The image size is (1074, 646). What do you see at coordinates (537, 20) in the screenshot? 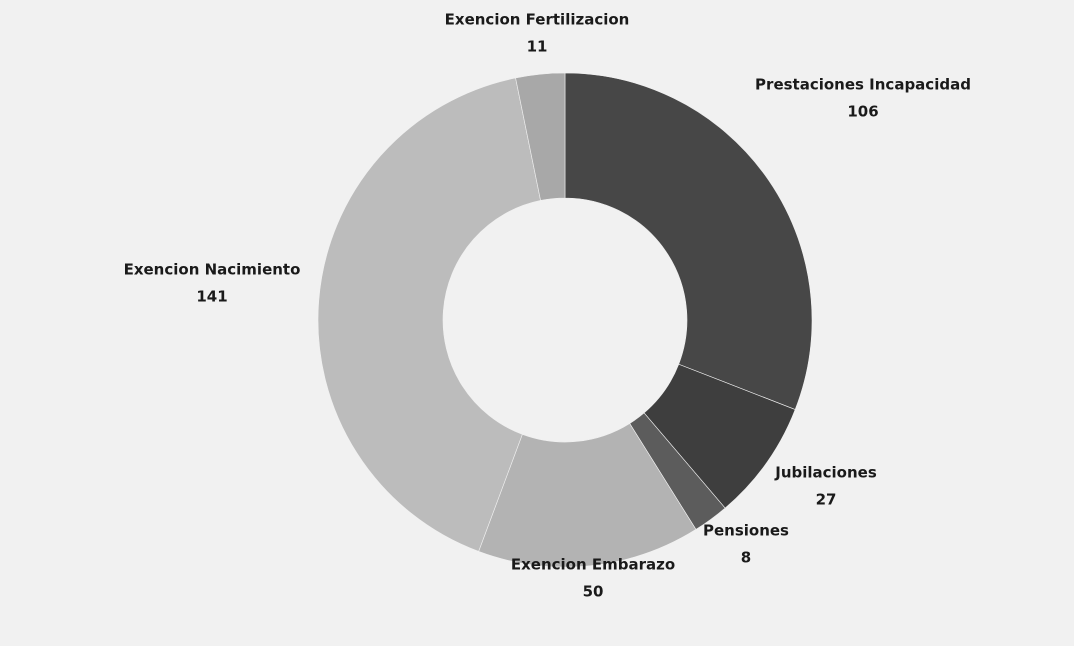
I see `slice-label: Exencion Fertilizacion` at bounding box center [537, 20].